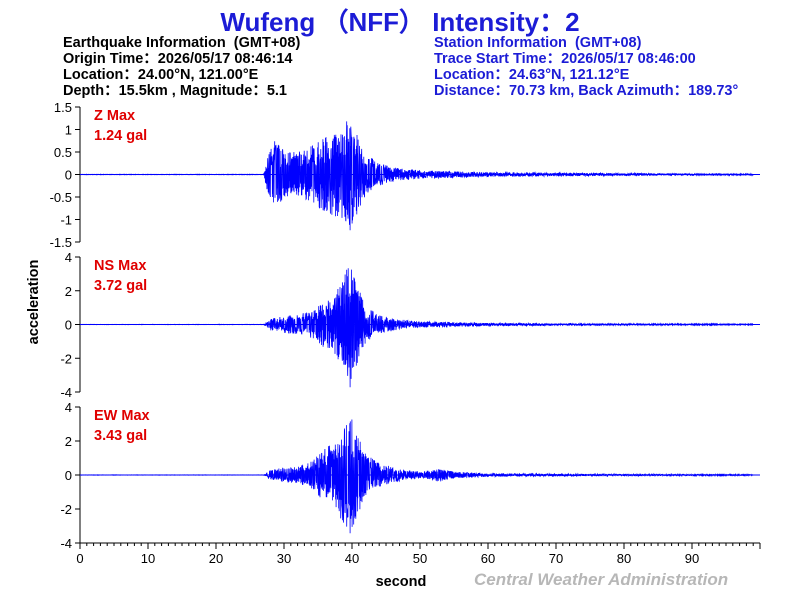 Image resolution: width=800 pixels, height=600 pixels. I want to click on y-tick-label: 1.5, so click(63, 107).